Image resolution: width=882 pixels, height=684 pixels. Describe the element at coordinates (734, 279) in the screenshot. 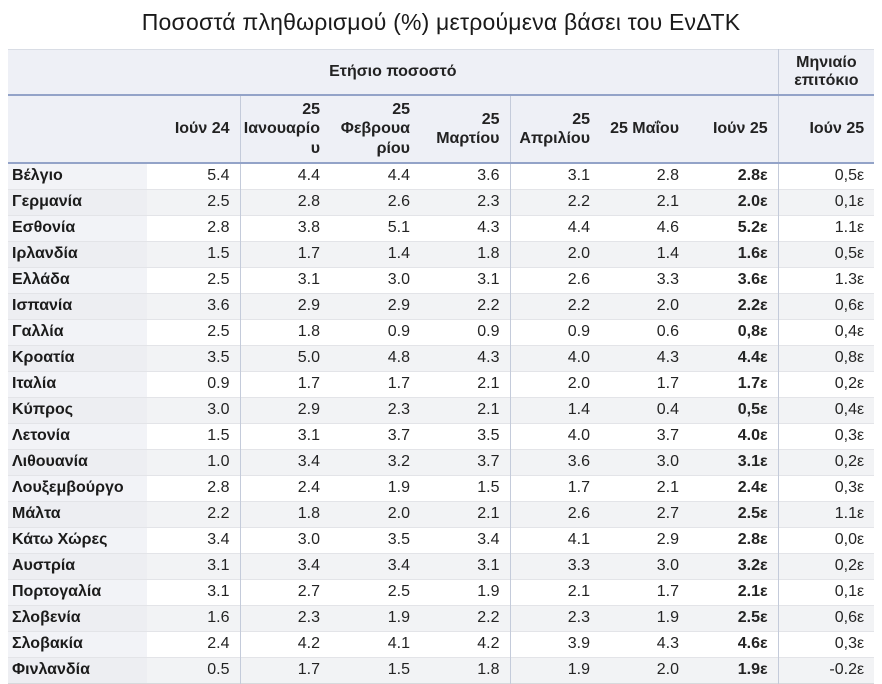

I see `annual-estimate-cell: 3.6ε` at that location.